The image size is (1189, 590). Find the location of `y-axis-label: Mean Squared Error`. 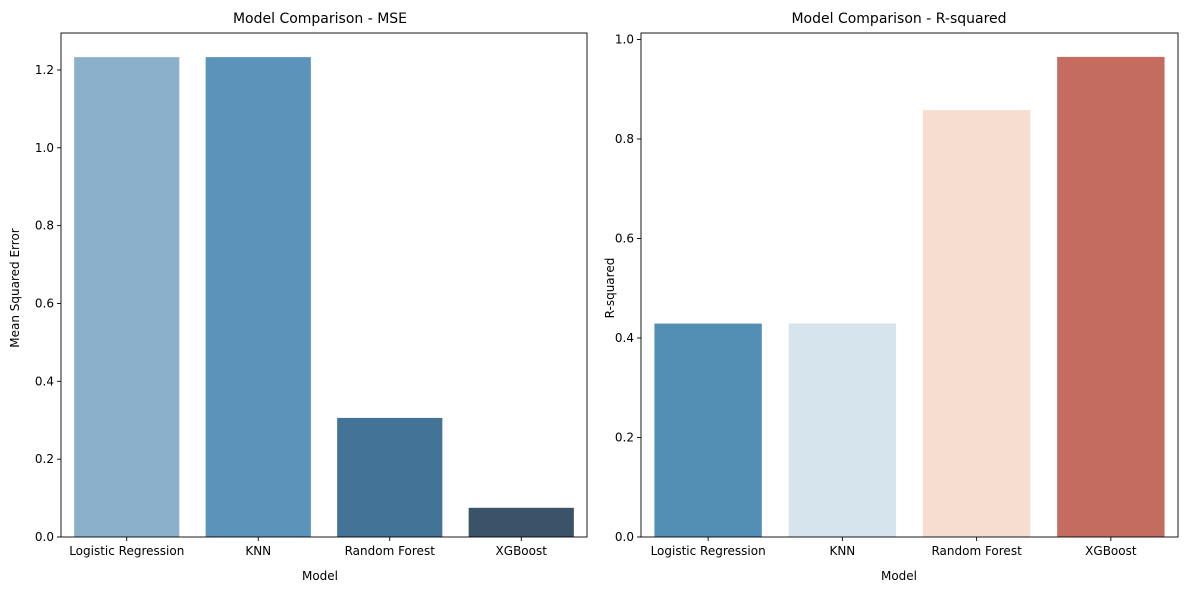

y-axis-label: Mean Squared Error is located at coordinates (15, 288).